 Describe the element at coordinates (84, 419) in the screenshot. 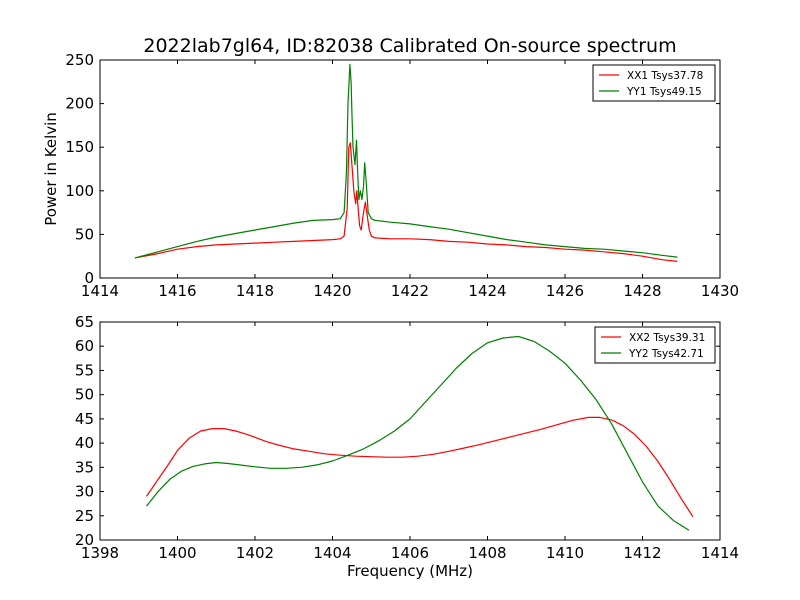

I see `panel1-ytick-label-5: 45` at that location.